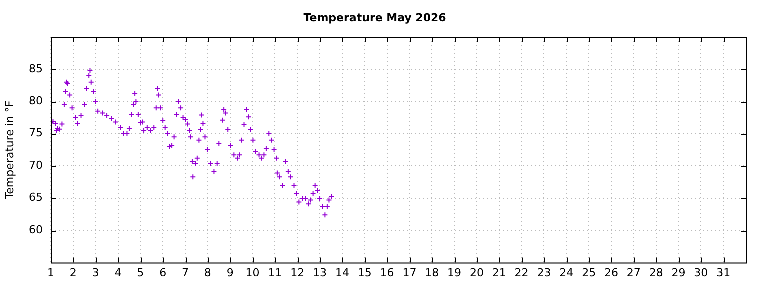 This screenshot has height=288, width=768. I want to click on y-tick-label: 65, so click(36, 197).